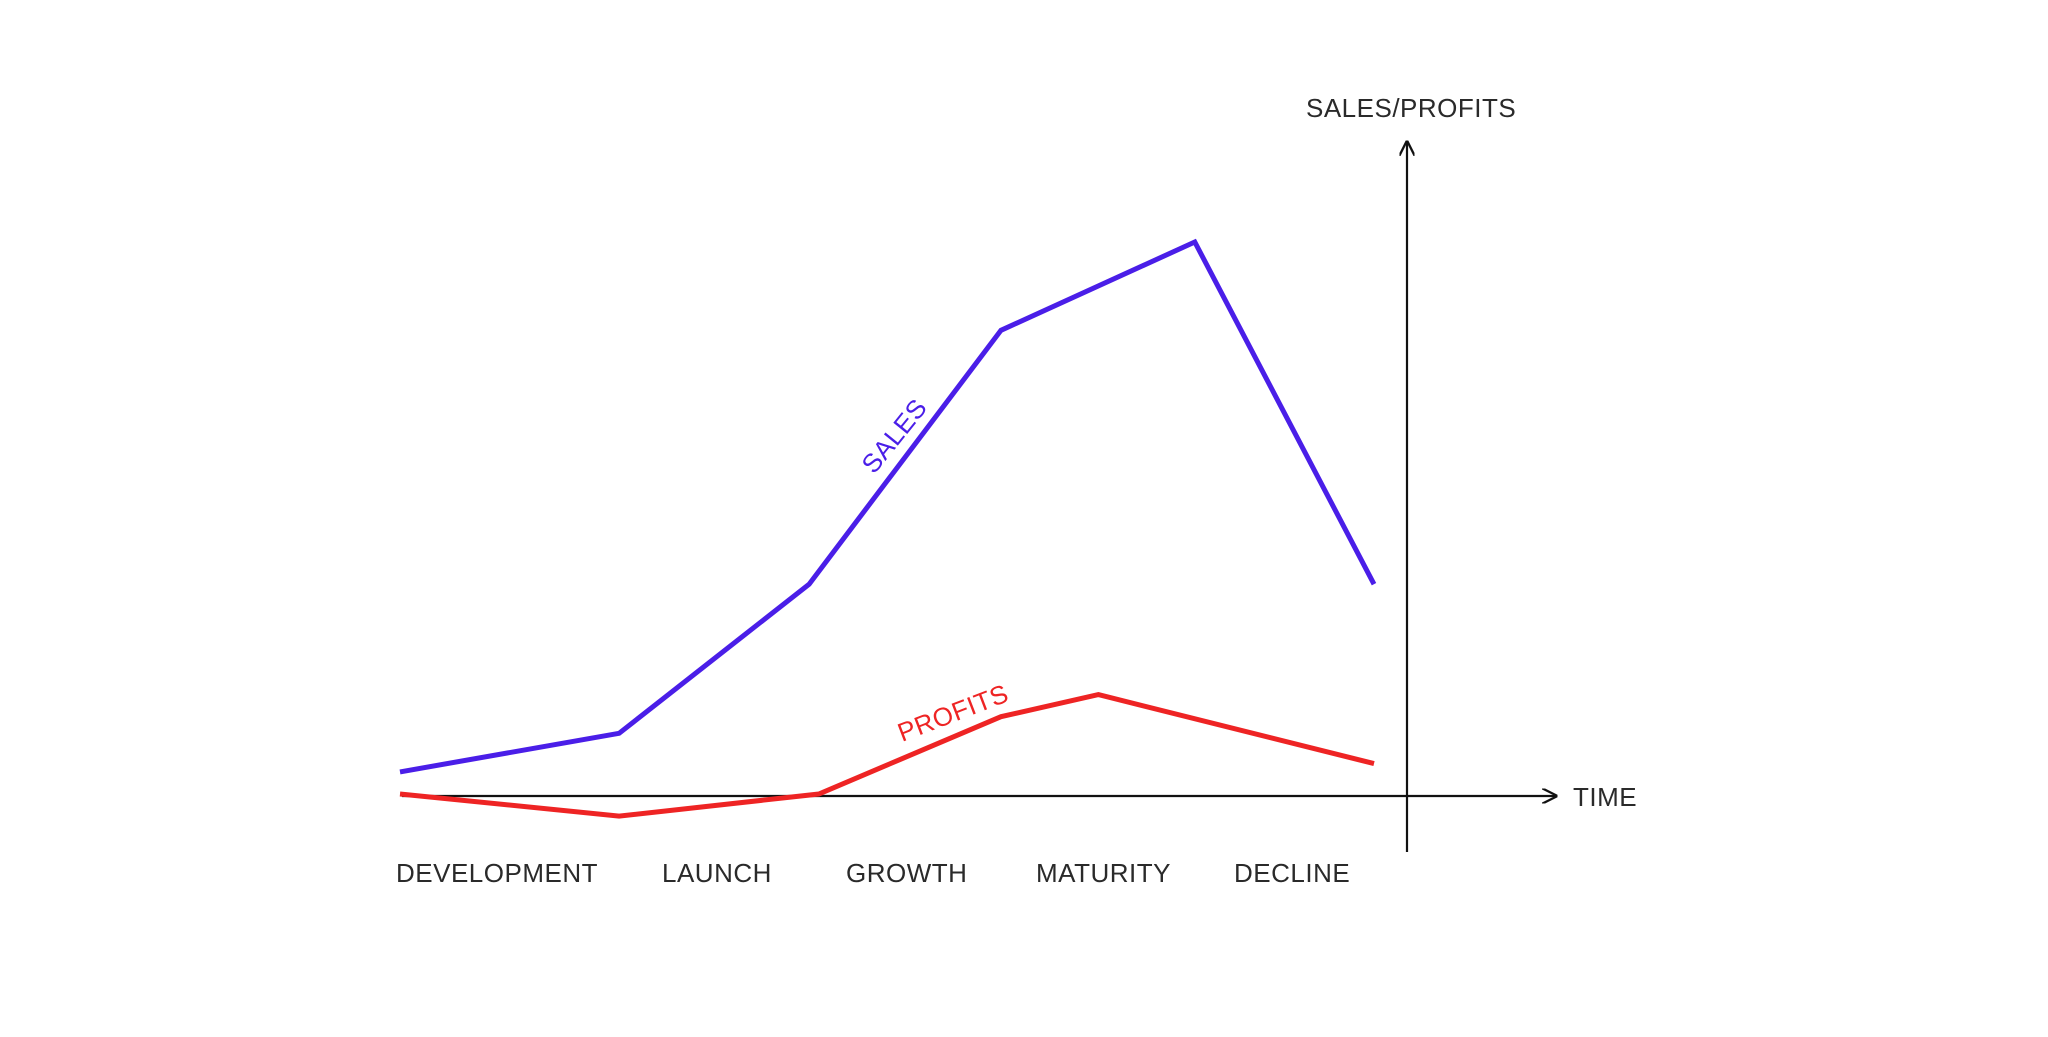 Image resolution: width=2048 pixels, height=1037 pixels. I want to click on x-axis-title: TIME, so click(1605, 797).